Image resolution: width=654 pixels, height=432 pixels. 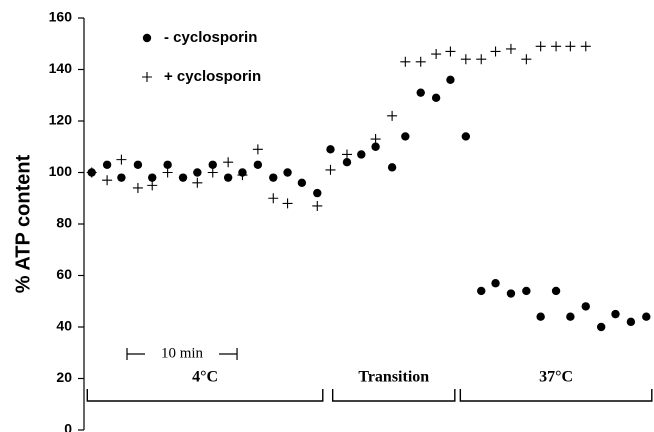 I want to click on y-tick-label: 0, so click(x=68, y=426).